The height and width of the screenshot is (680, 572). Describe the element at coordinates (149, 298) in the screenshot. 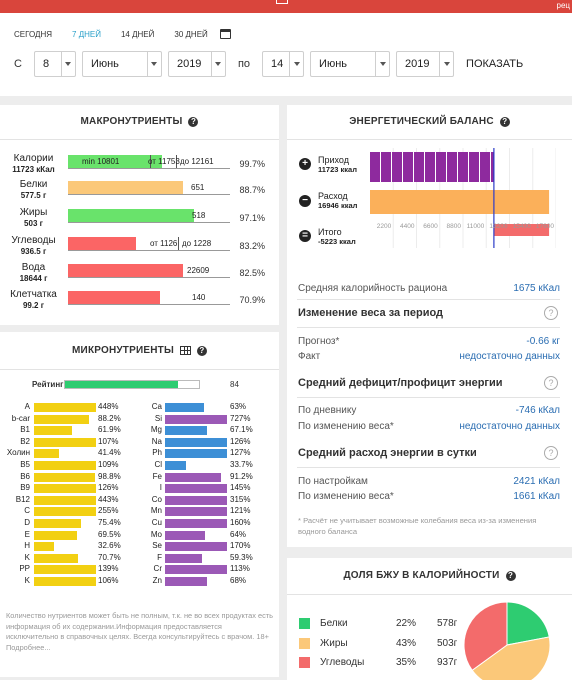

I see `macro-track: 140` at that location.